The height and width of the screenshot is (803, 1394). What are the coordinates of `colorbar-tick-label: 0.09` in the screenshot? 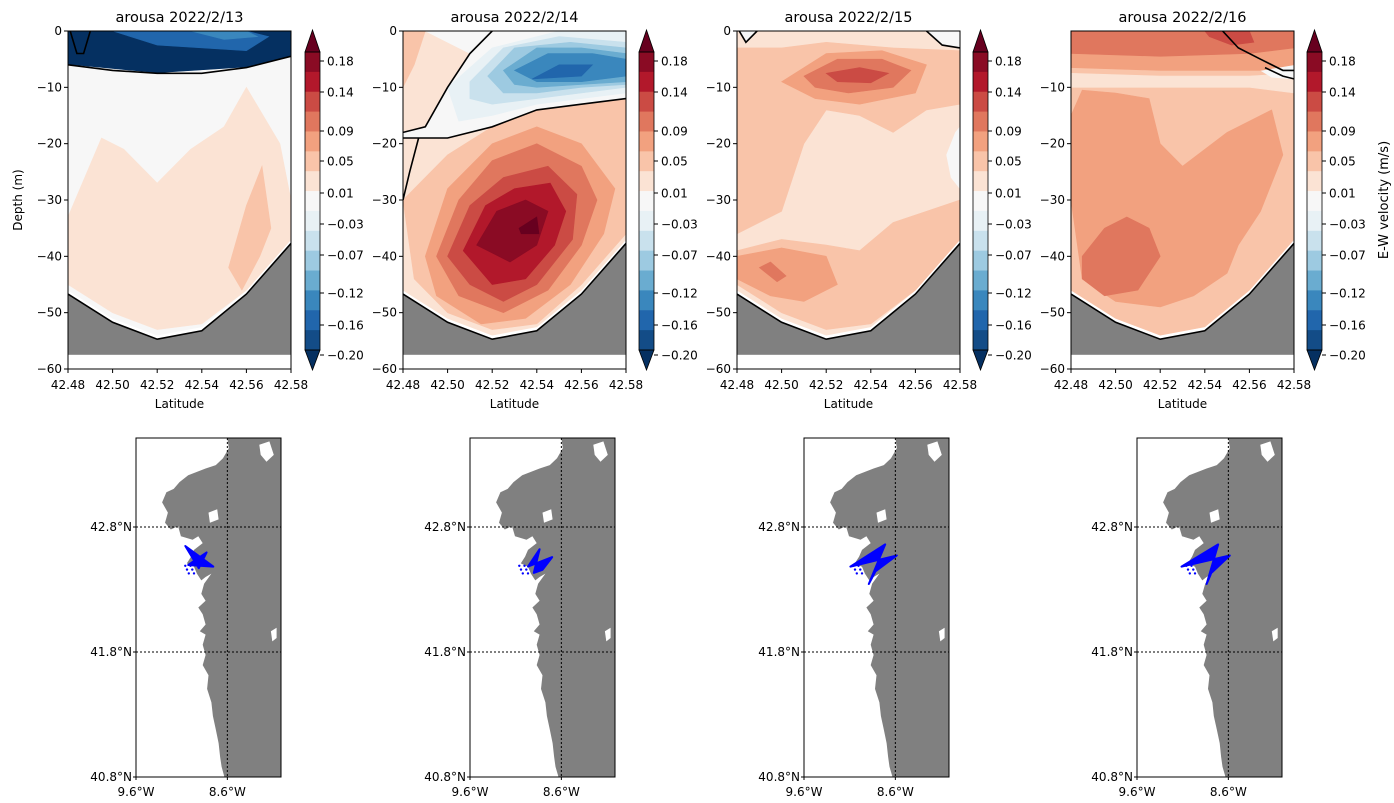 It's located at (674, 132).